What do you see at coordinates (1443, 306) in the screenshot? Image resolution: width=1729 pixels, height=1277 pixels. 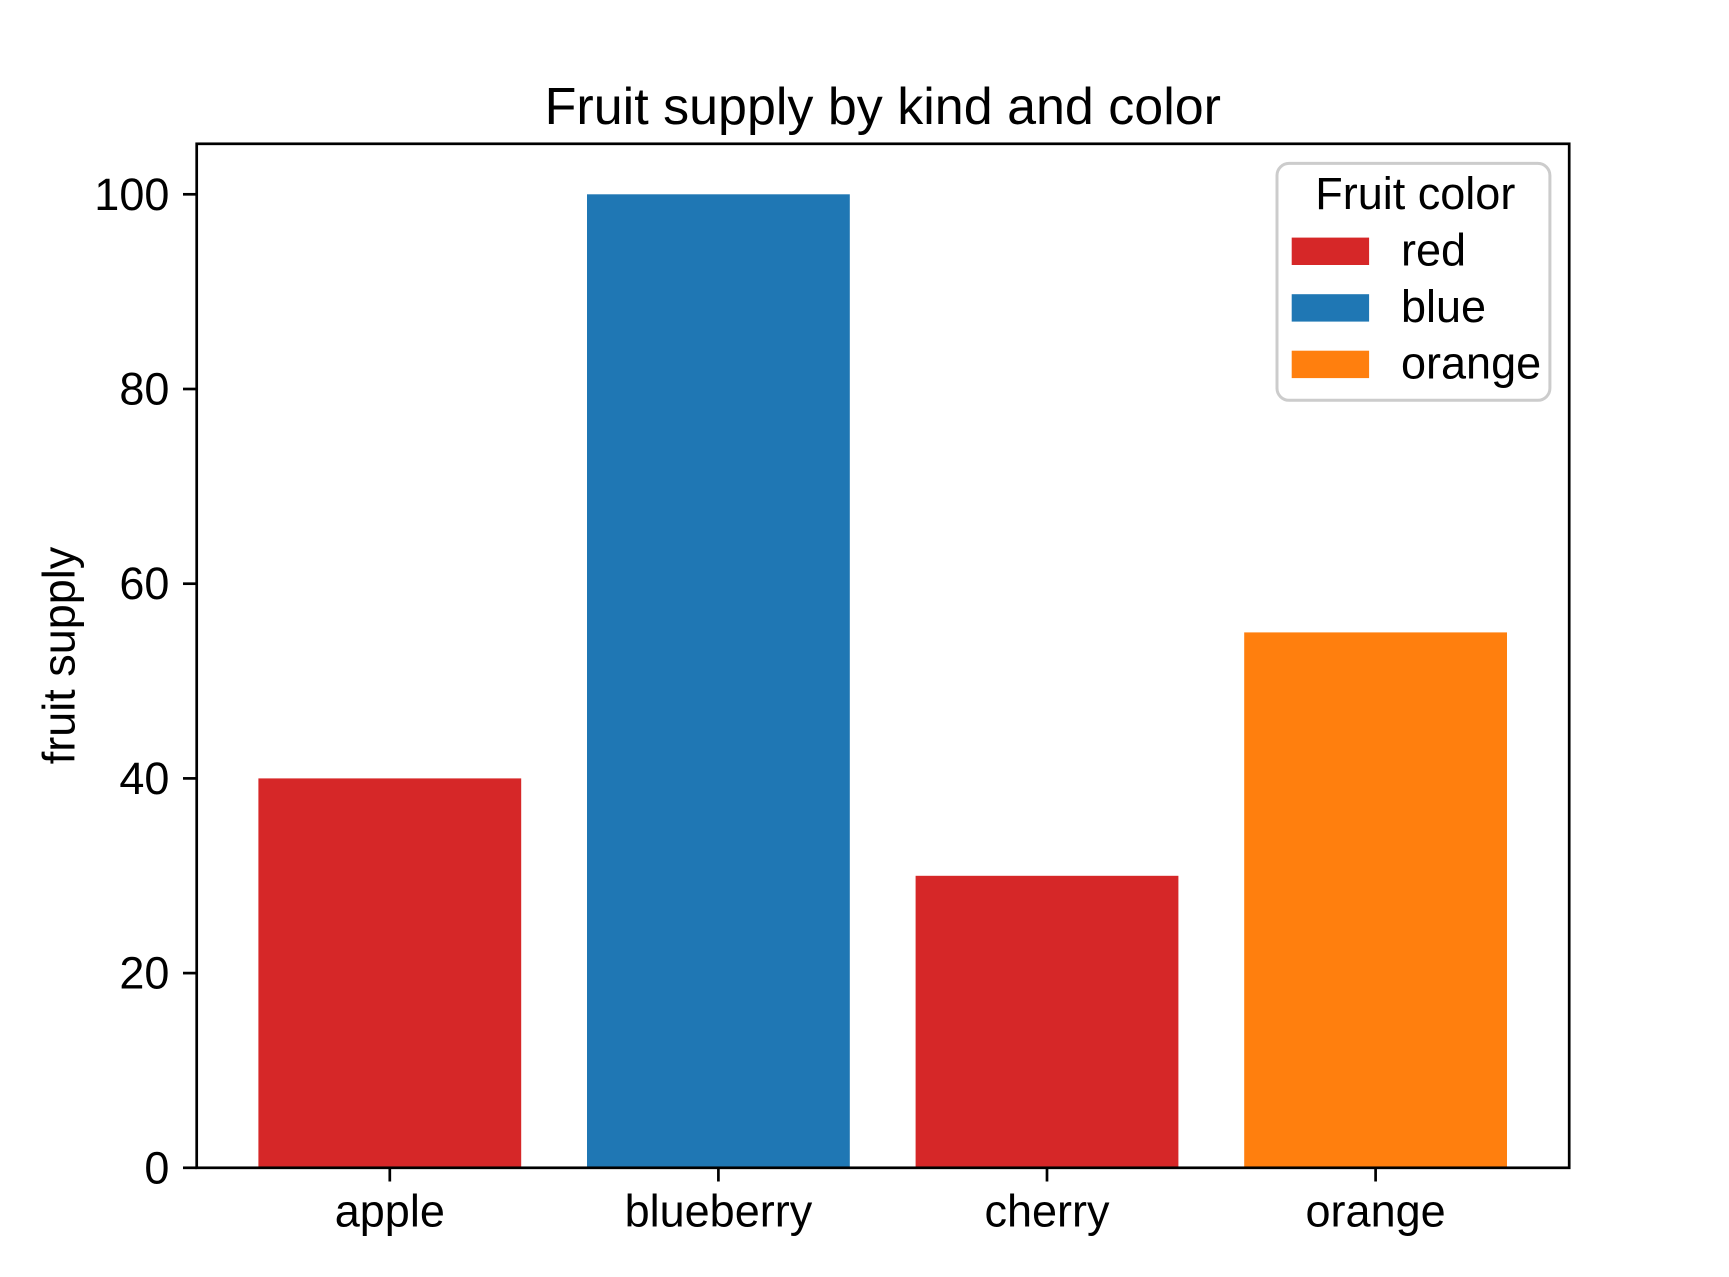 I see `svg-text: blue` at bounding box center [1443, 306].